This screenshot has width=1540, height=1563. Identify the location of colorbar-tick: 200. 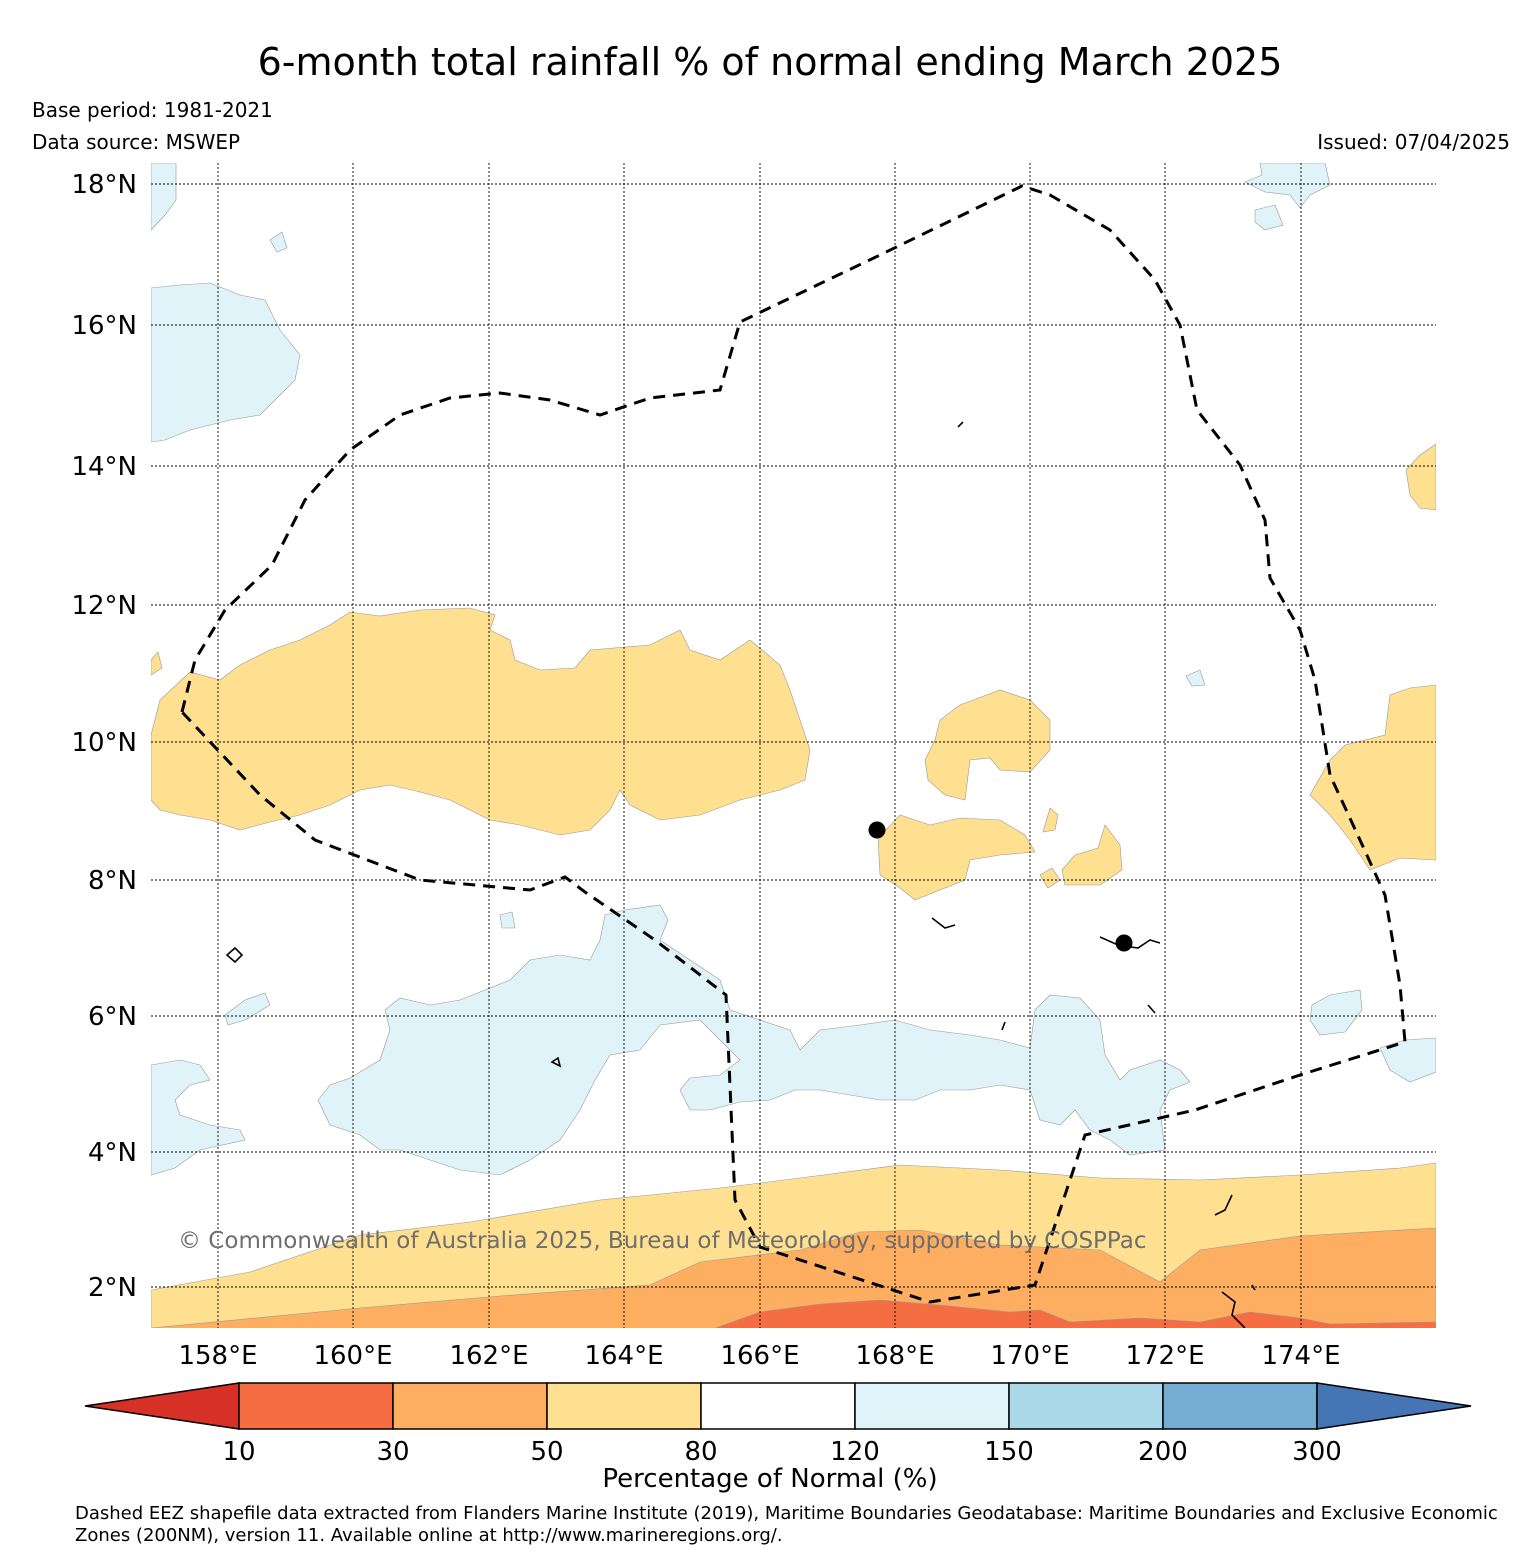
(1163, 1452).